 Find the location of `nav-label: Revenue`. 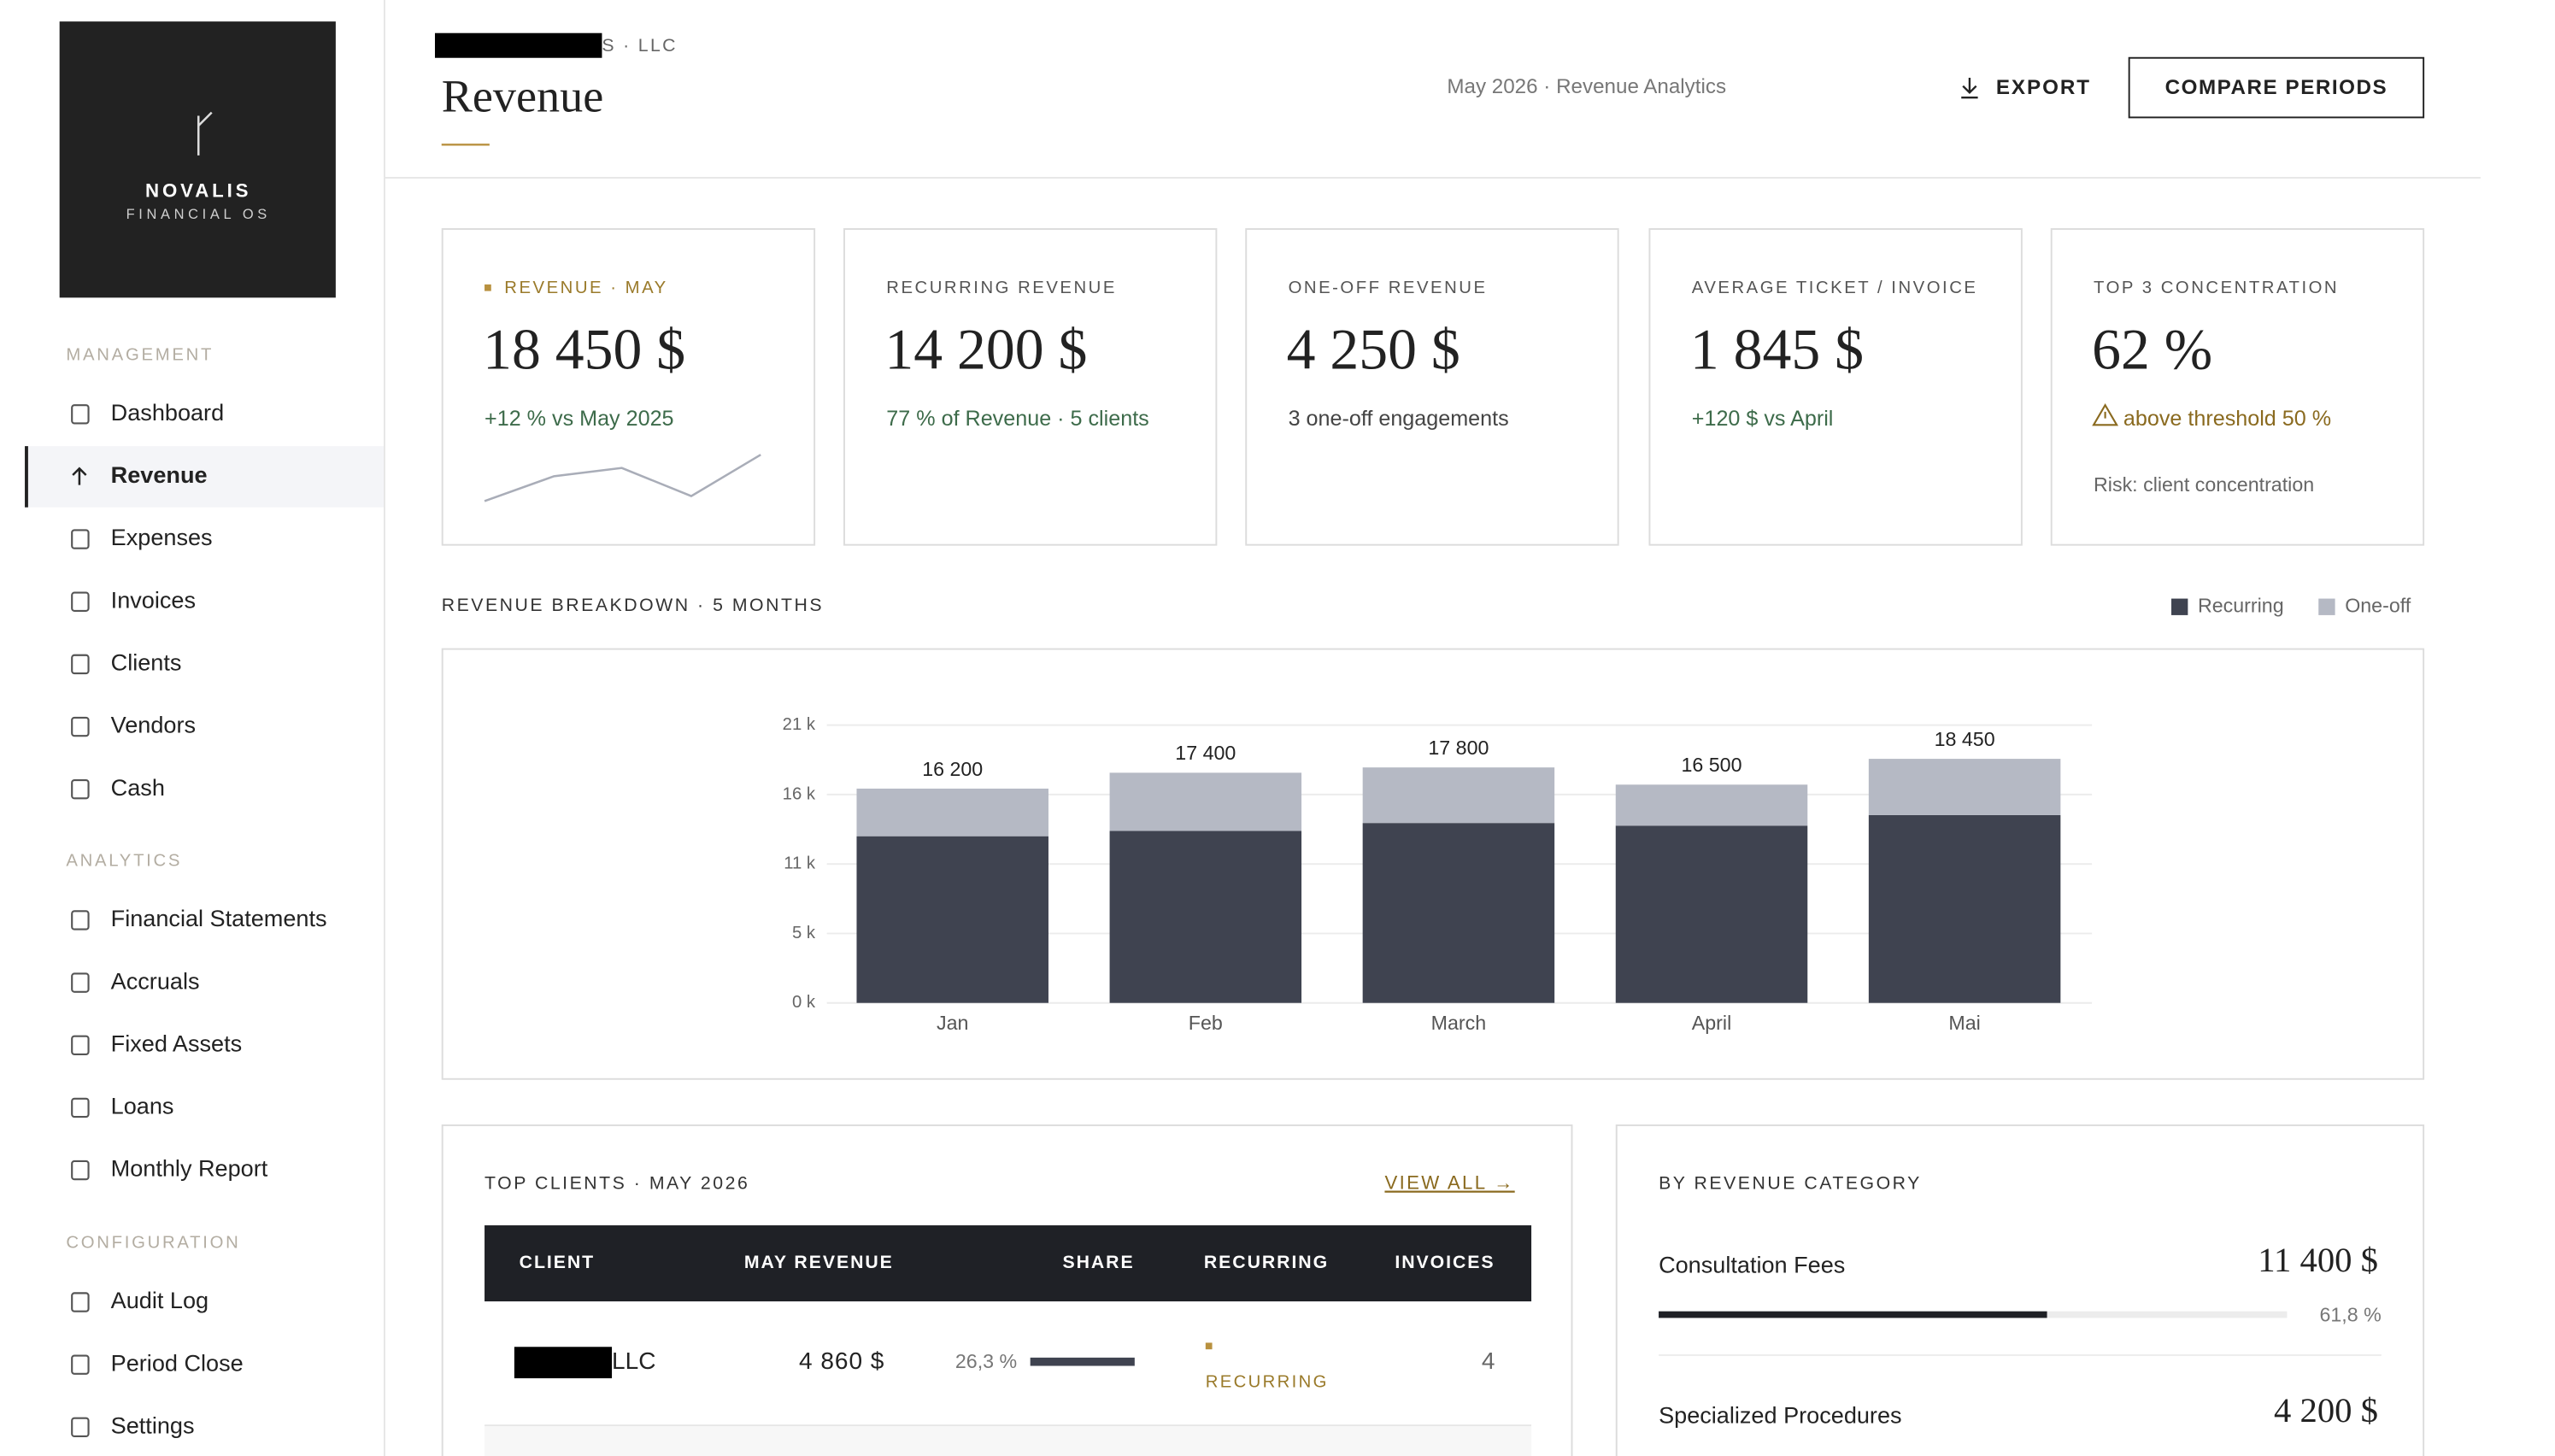

nav-label: Revenue is located at coordinates (159, 474).